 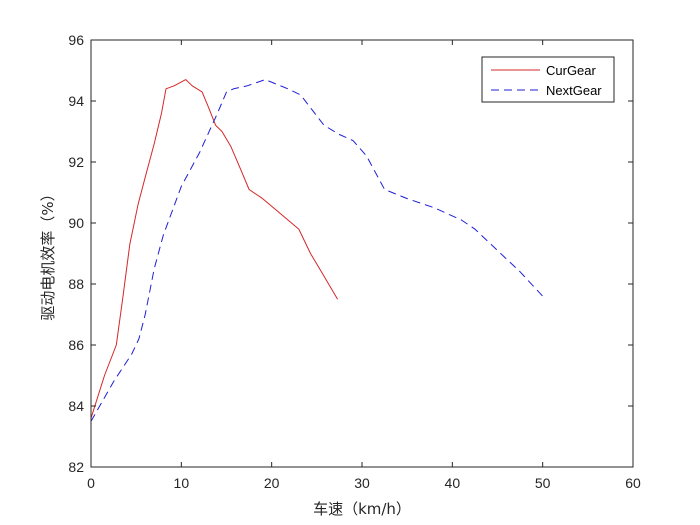 What do you see at coordinates (76, 101) in the screenshot?
I see `y-tick-label: 94` at bounding box center [76, 101].